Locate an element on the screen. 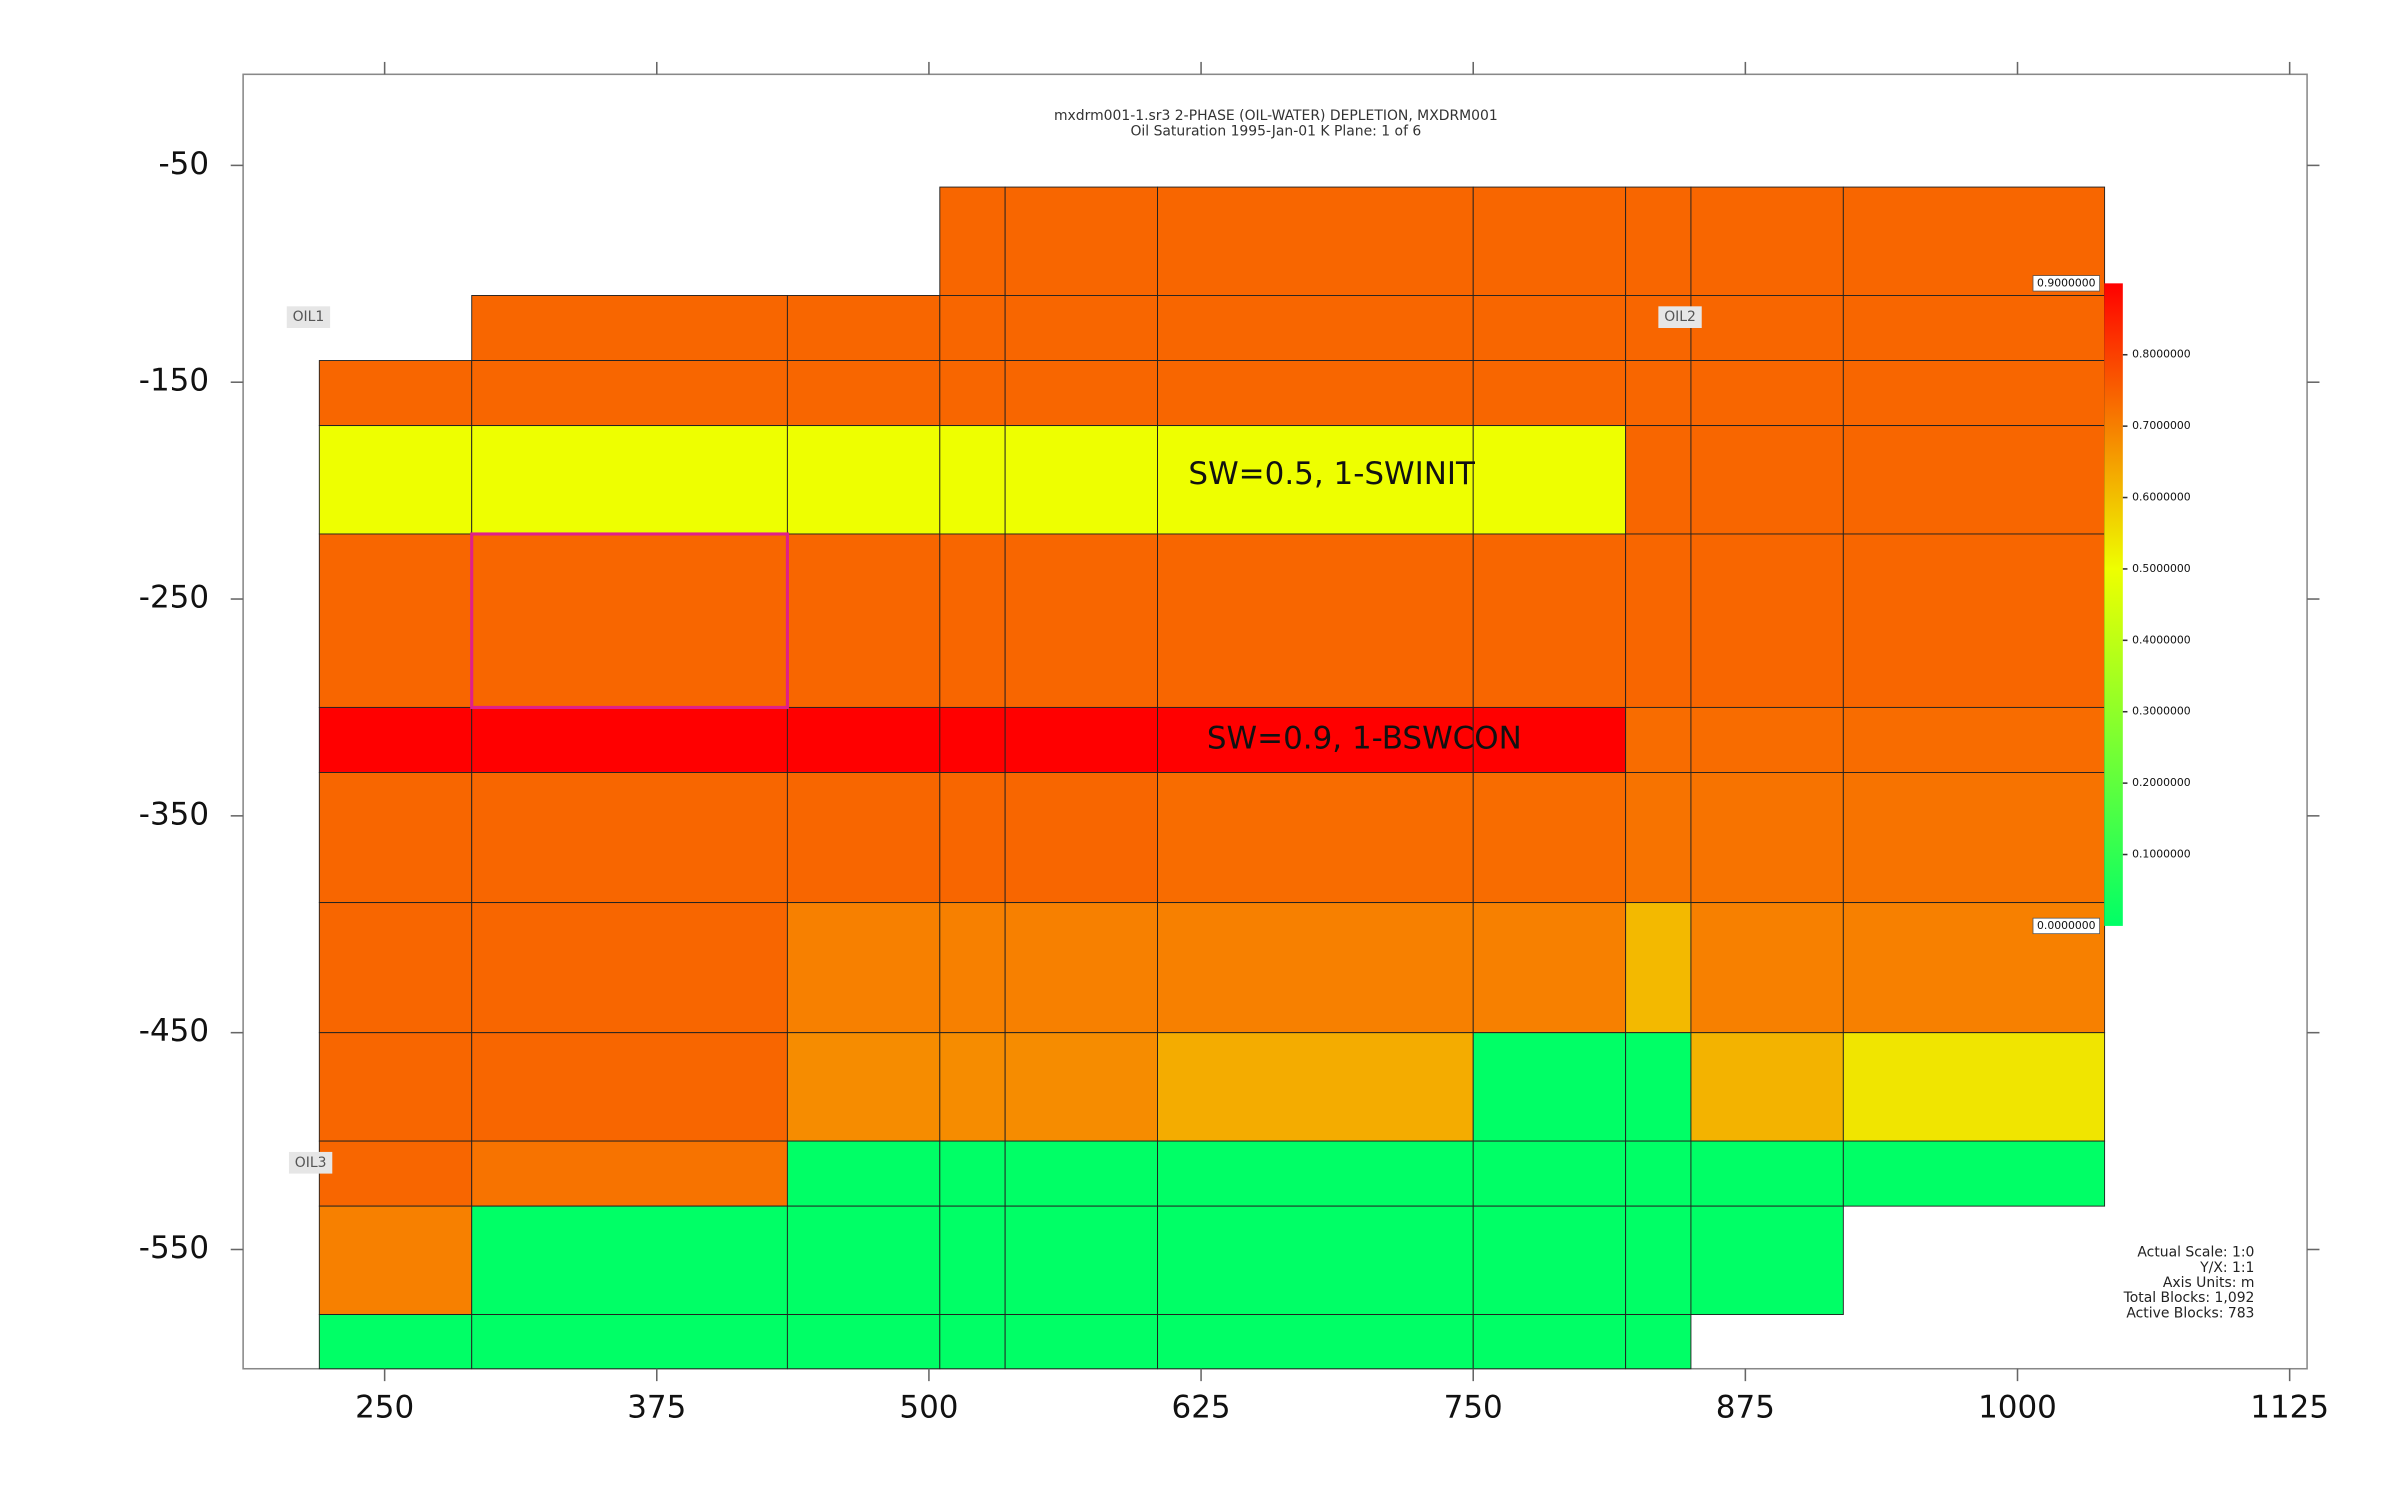 The height and width of the screenshot is (1505, 2400). x-tick-label: 875 is located at coordinates (1745, 1408).